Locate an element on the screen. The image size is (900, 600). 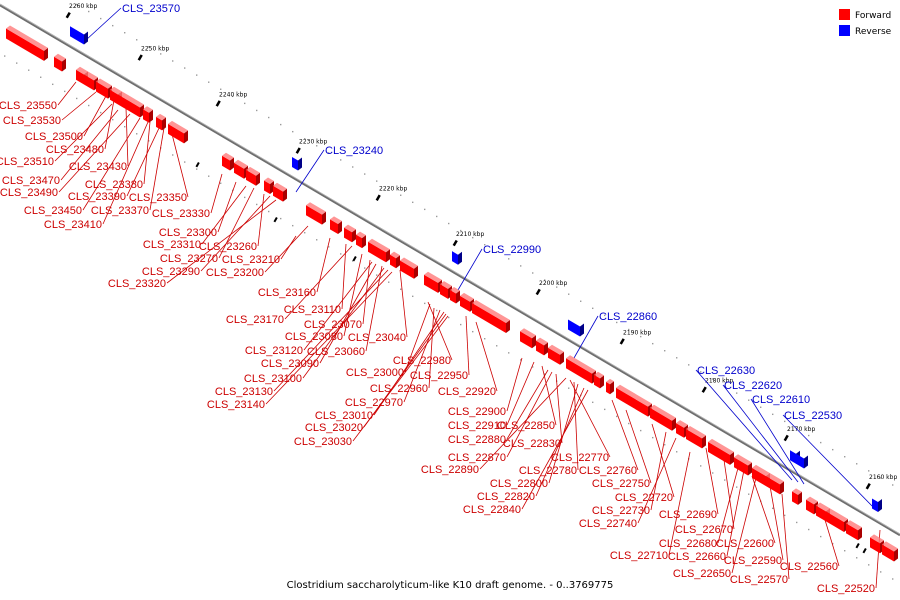
gene-label: CLS_23330 is located at coordinates (181, 214).